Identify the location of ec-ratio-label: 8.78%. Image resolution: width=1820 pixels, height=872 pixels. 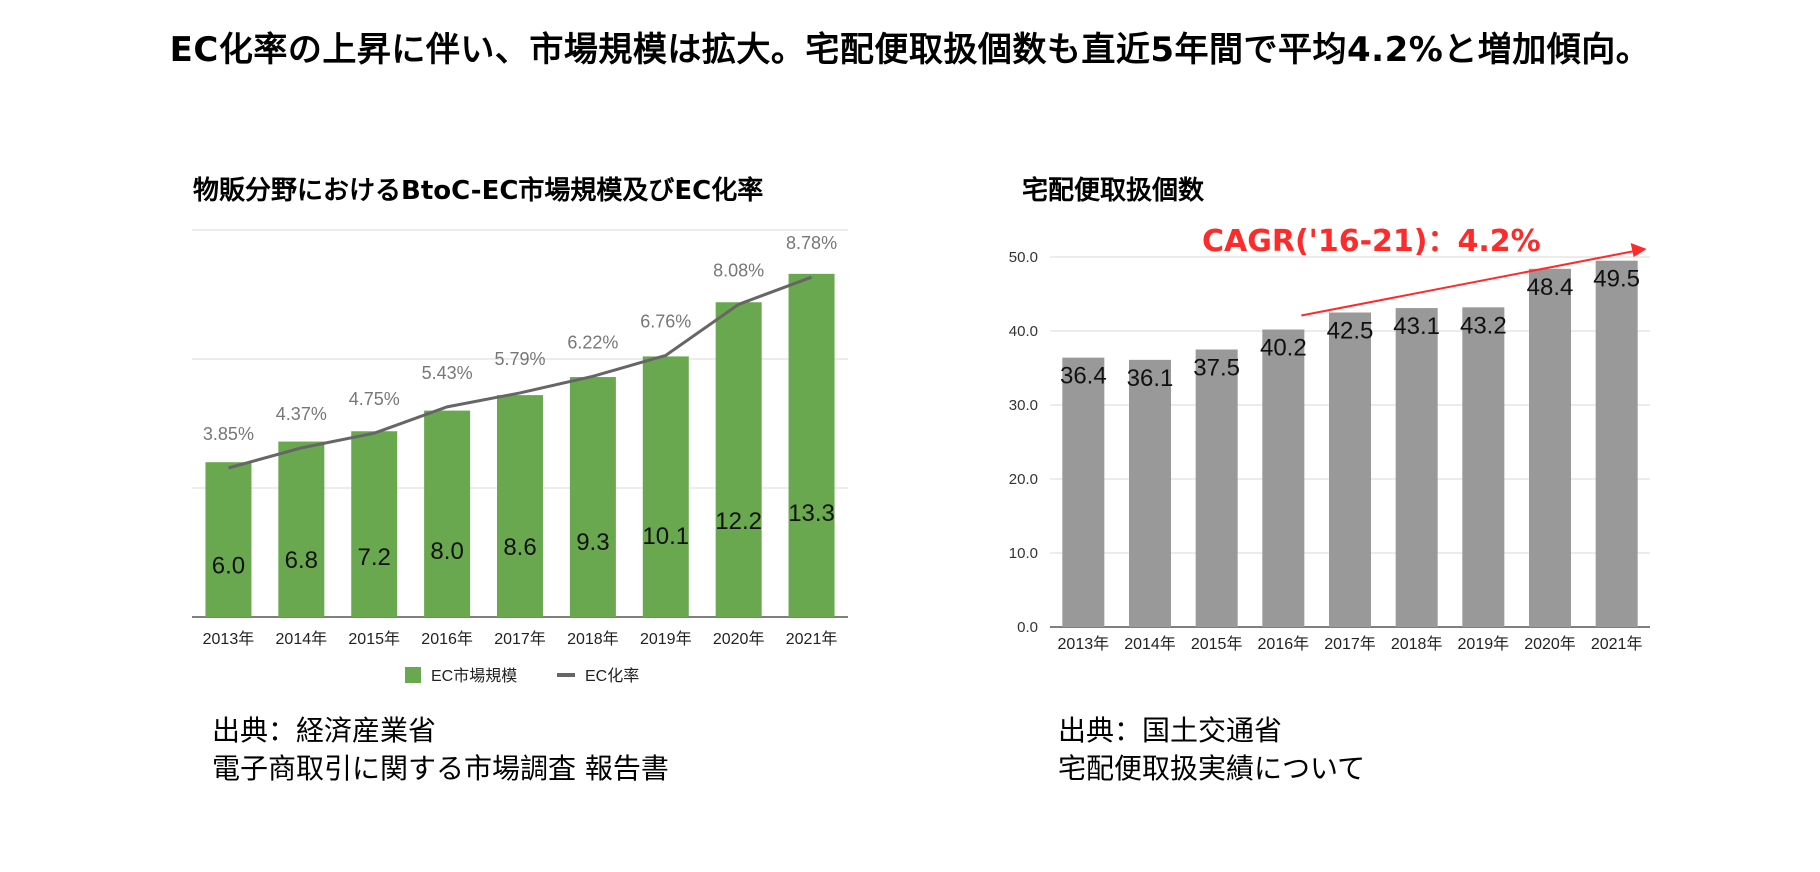
(811, 243).